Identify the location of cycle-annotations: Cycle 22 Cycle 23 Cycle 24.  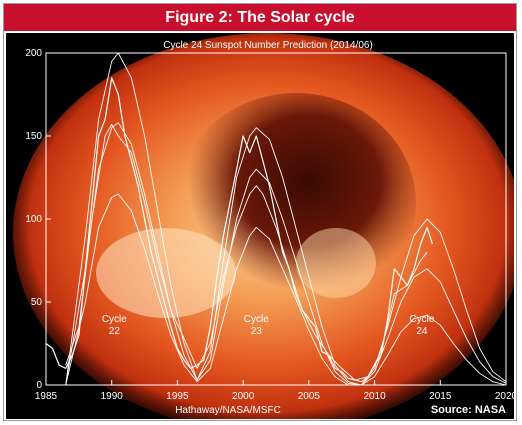
(268, 325).